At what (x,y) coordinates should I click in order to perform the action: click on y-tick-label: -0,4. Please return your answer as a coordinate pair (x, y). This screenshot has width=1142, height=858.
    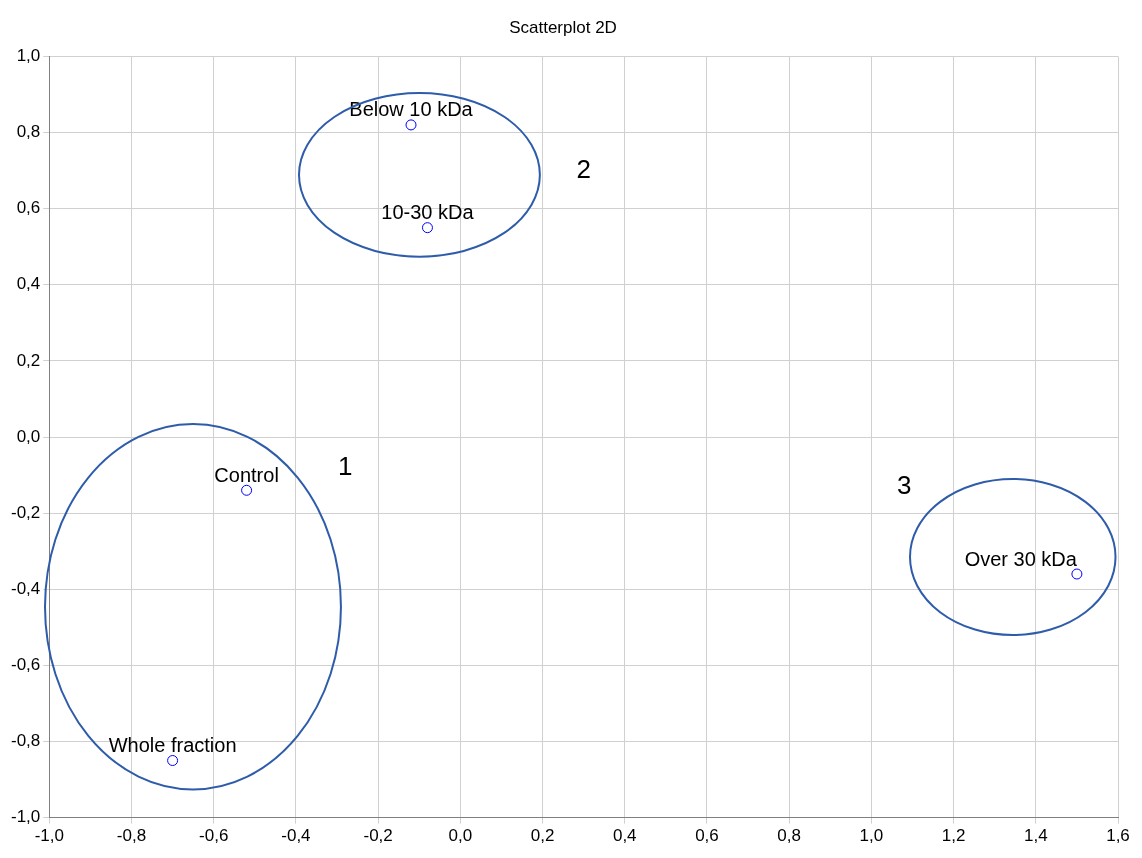
    Looking at the image, I should click on (26, 588).